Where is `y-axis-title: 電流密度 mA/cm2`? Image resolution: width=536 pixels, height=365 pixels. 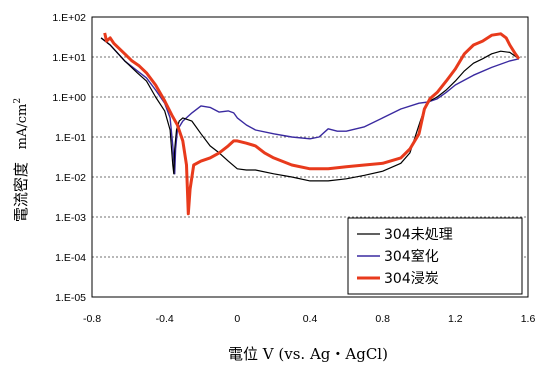 y-axis-title: 電流密度 mA/cm2 is located at coordinates (21, 160).